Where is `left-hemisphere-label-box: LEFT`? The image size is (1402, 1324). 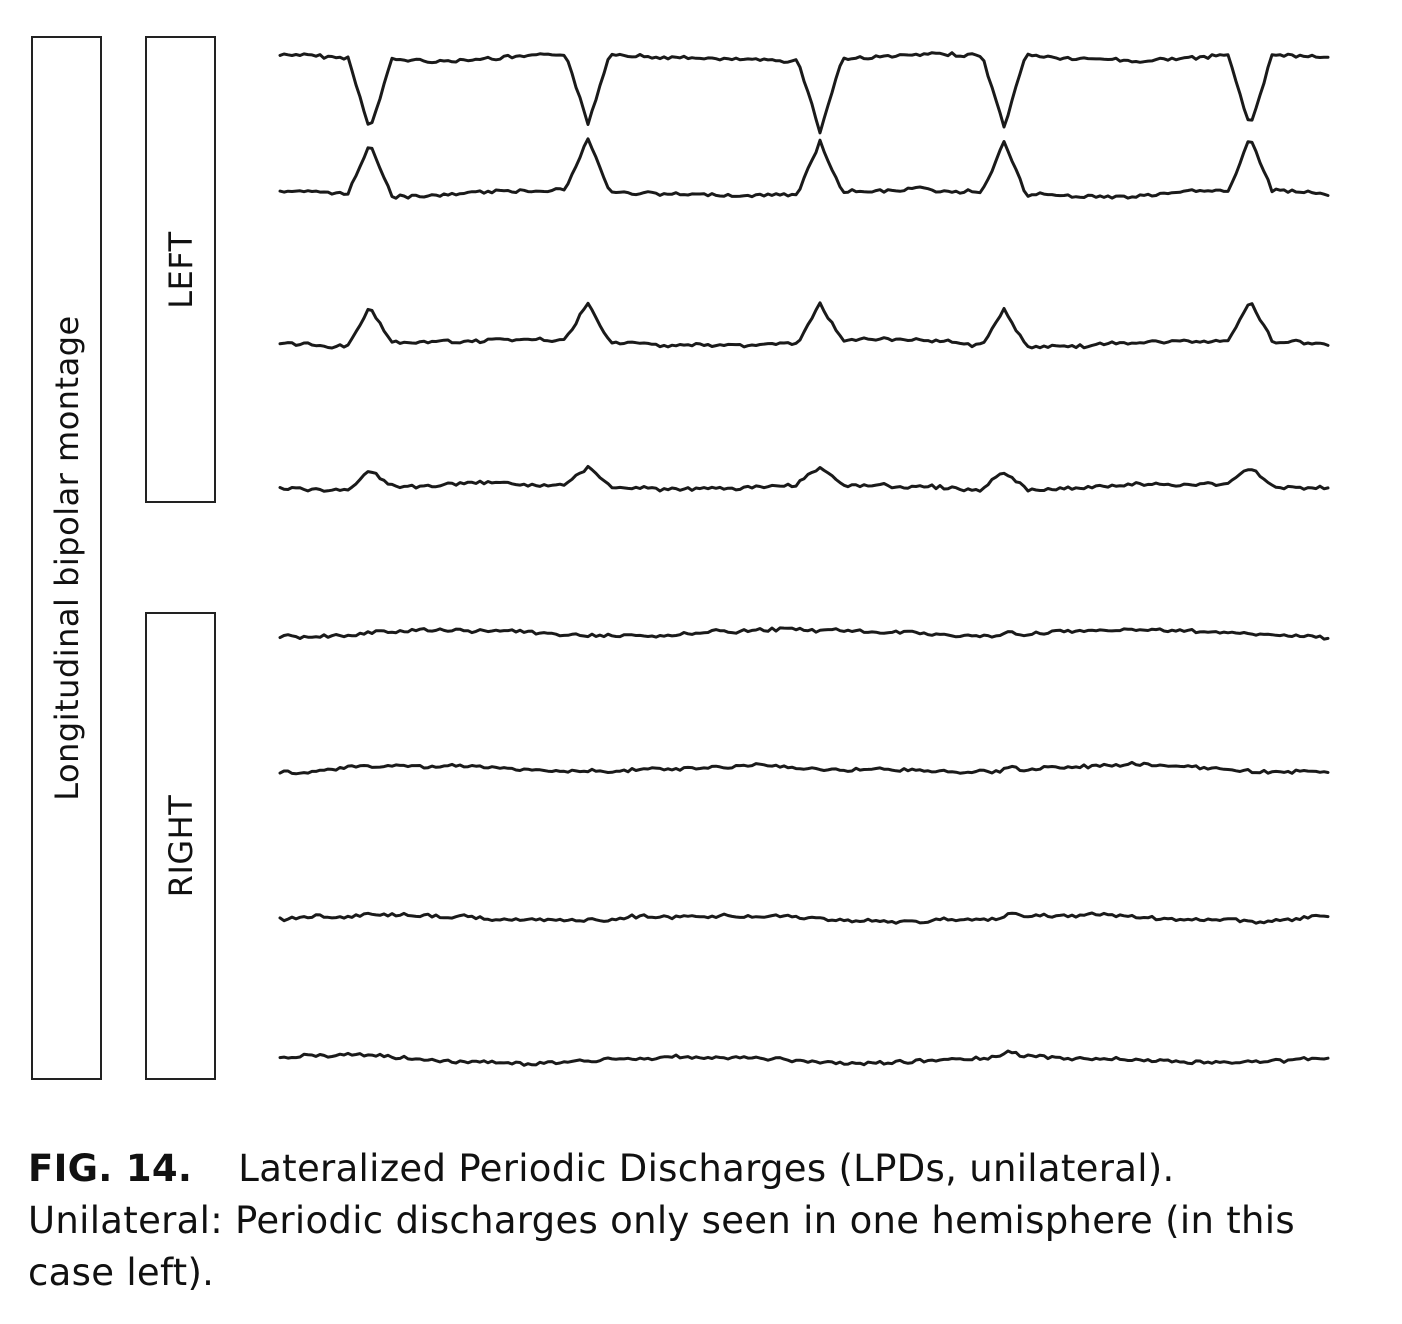
left-hemisphere-label-box: LEFT is located at coordinates (180, 269).